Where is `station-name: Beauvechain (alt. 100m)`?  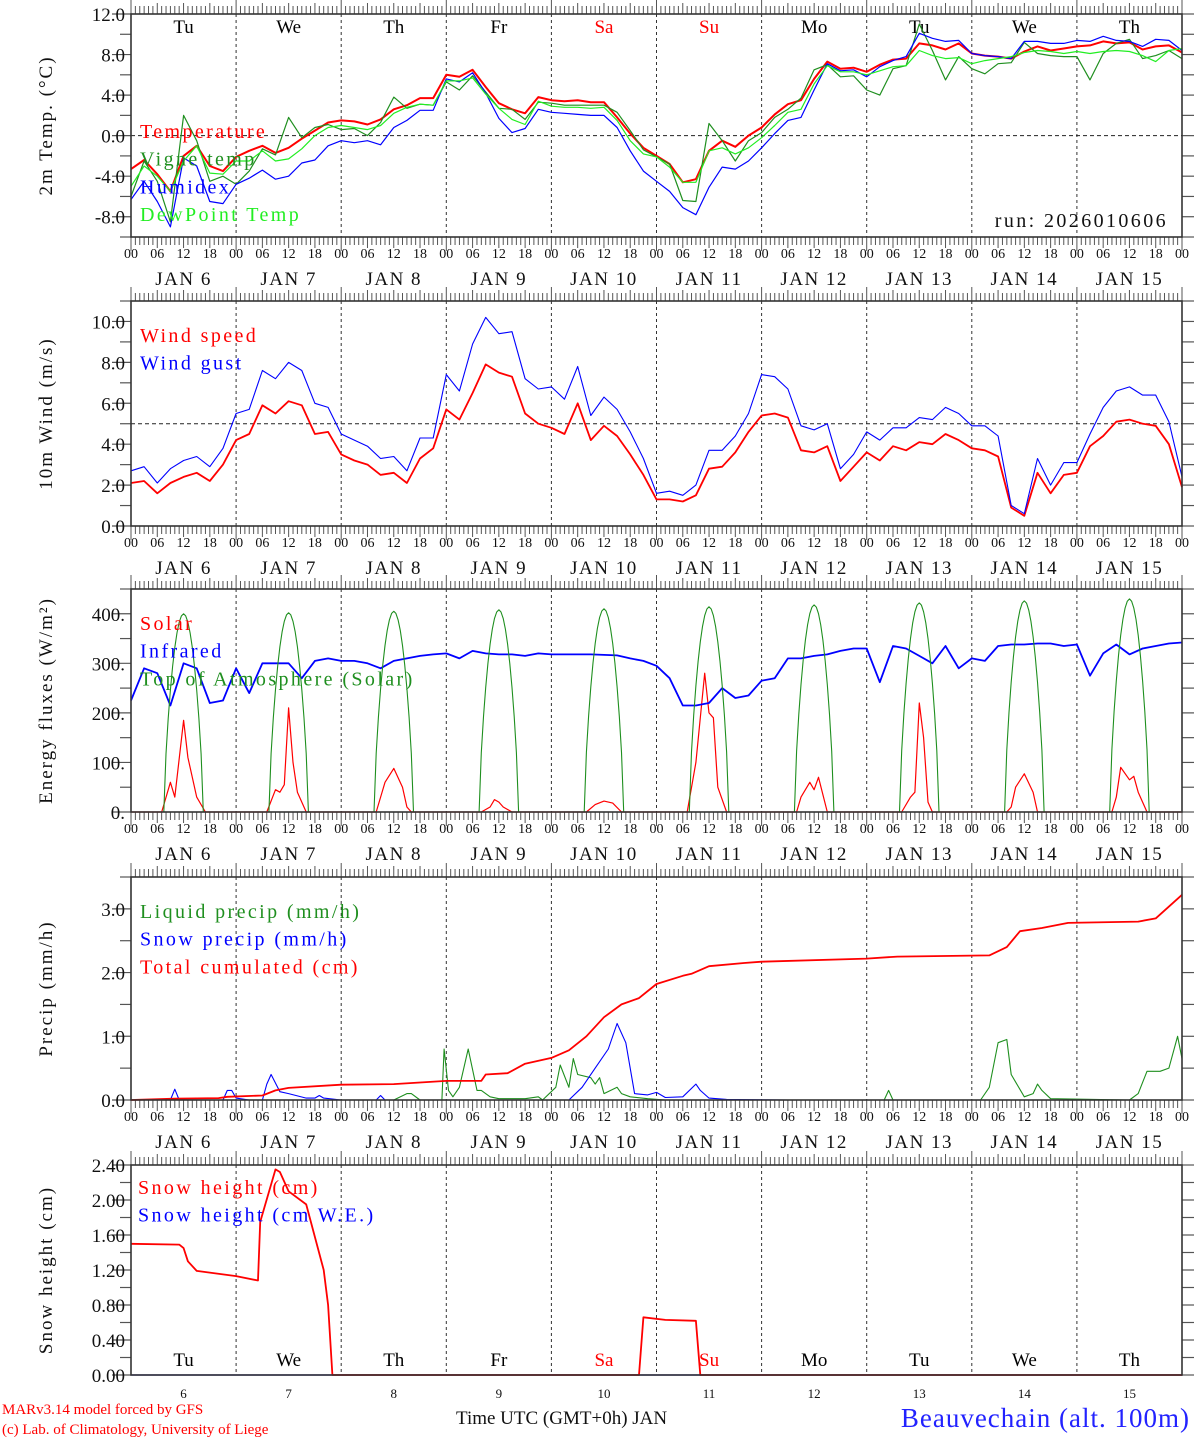 station-name: Beauvechain (alt. 100m) is located at coordinates (1045, 1418).